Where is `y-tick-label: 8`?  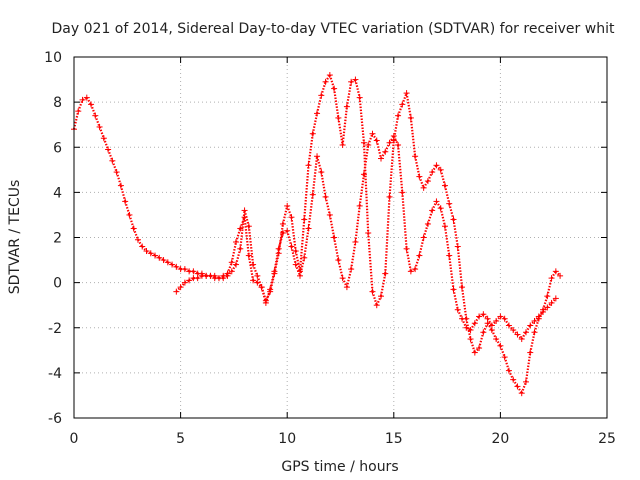 y-tick-label: 8 is located at coordinates (57, 103).